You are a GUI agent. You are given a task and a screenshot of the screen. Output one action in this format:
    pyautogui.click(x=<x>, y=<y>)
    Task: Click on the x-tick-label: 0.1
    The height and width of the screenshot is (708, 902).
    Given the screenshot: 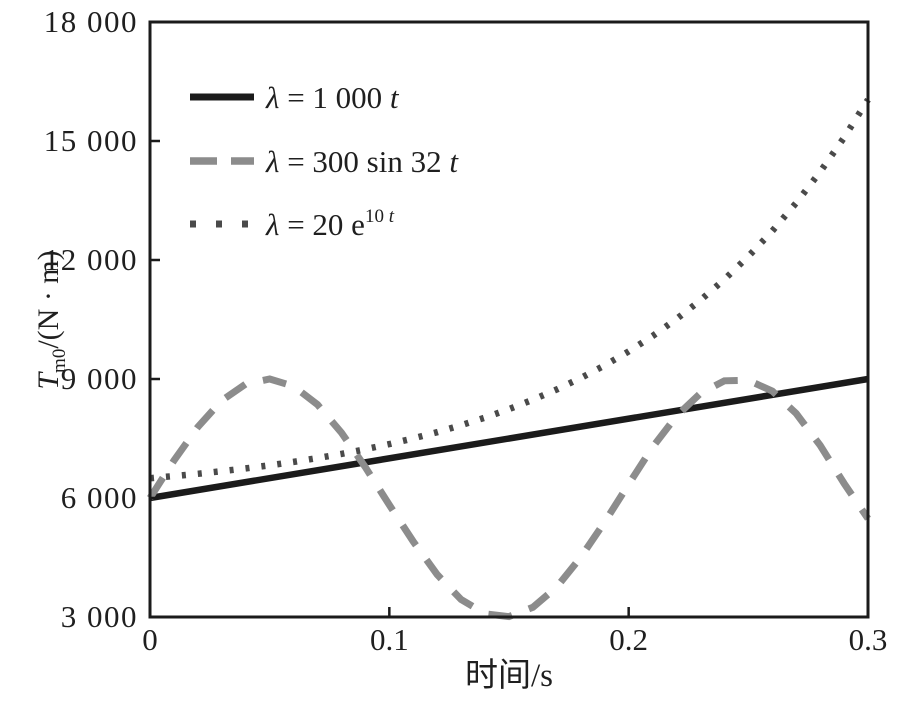 What is the action you would take?
    pyautogui.click(x=389, y=639)
    